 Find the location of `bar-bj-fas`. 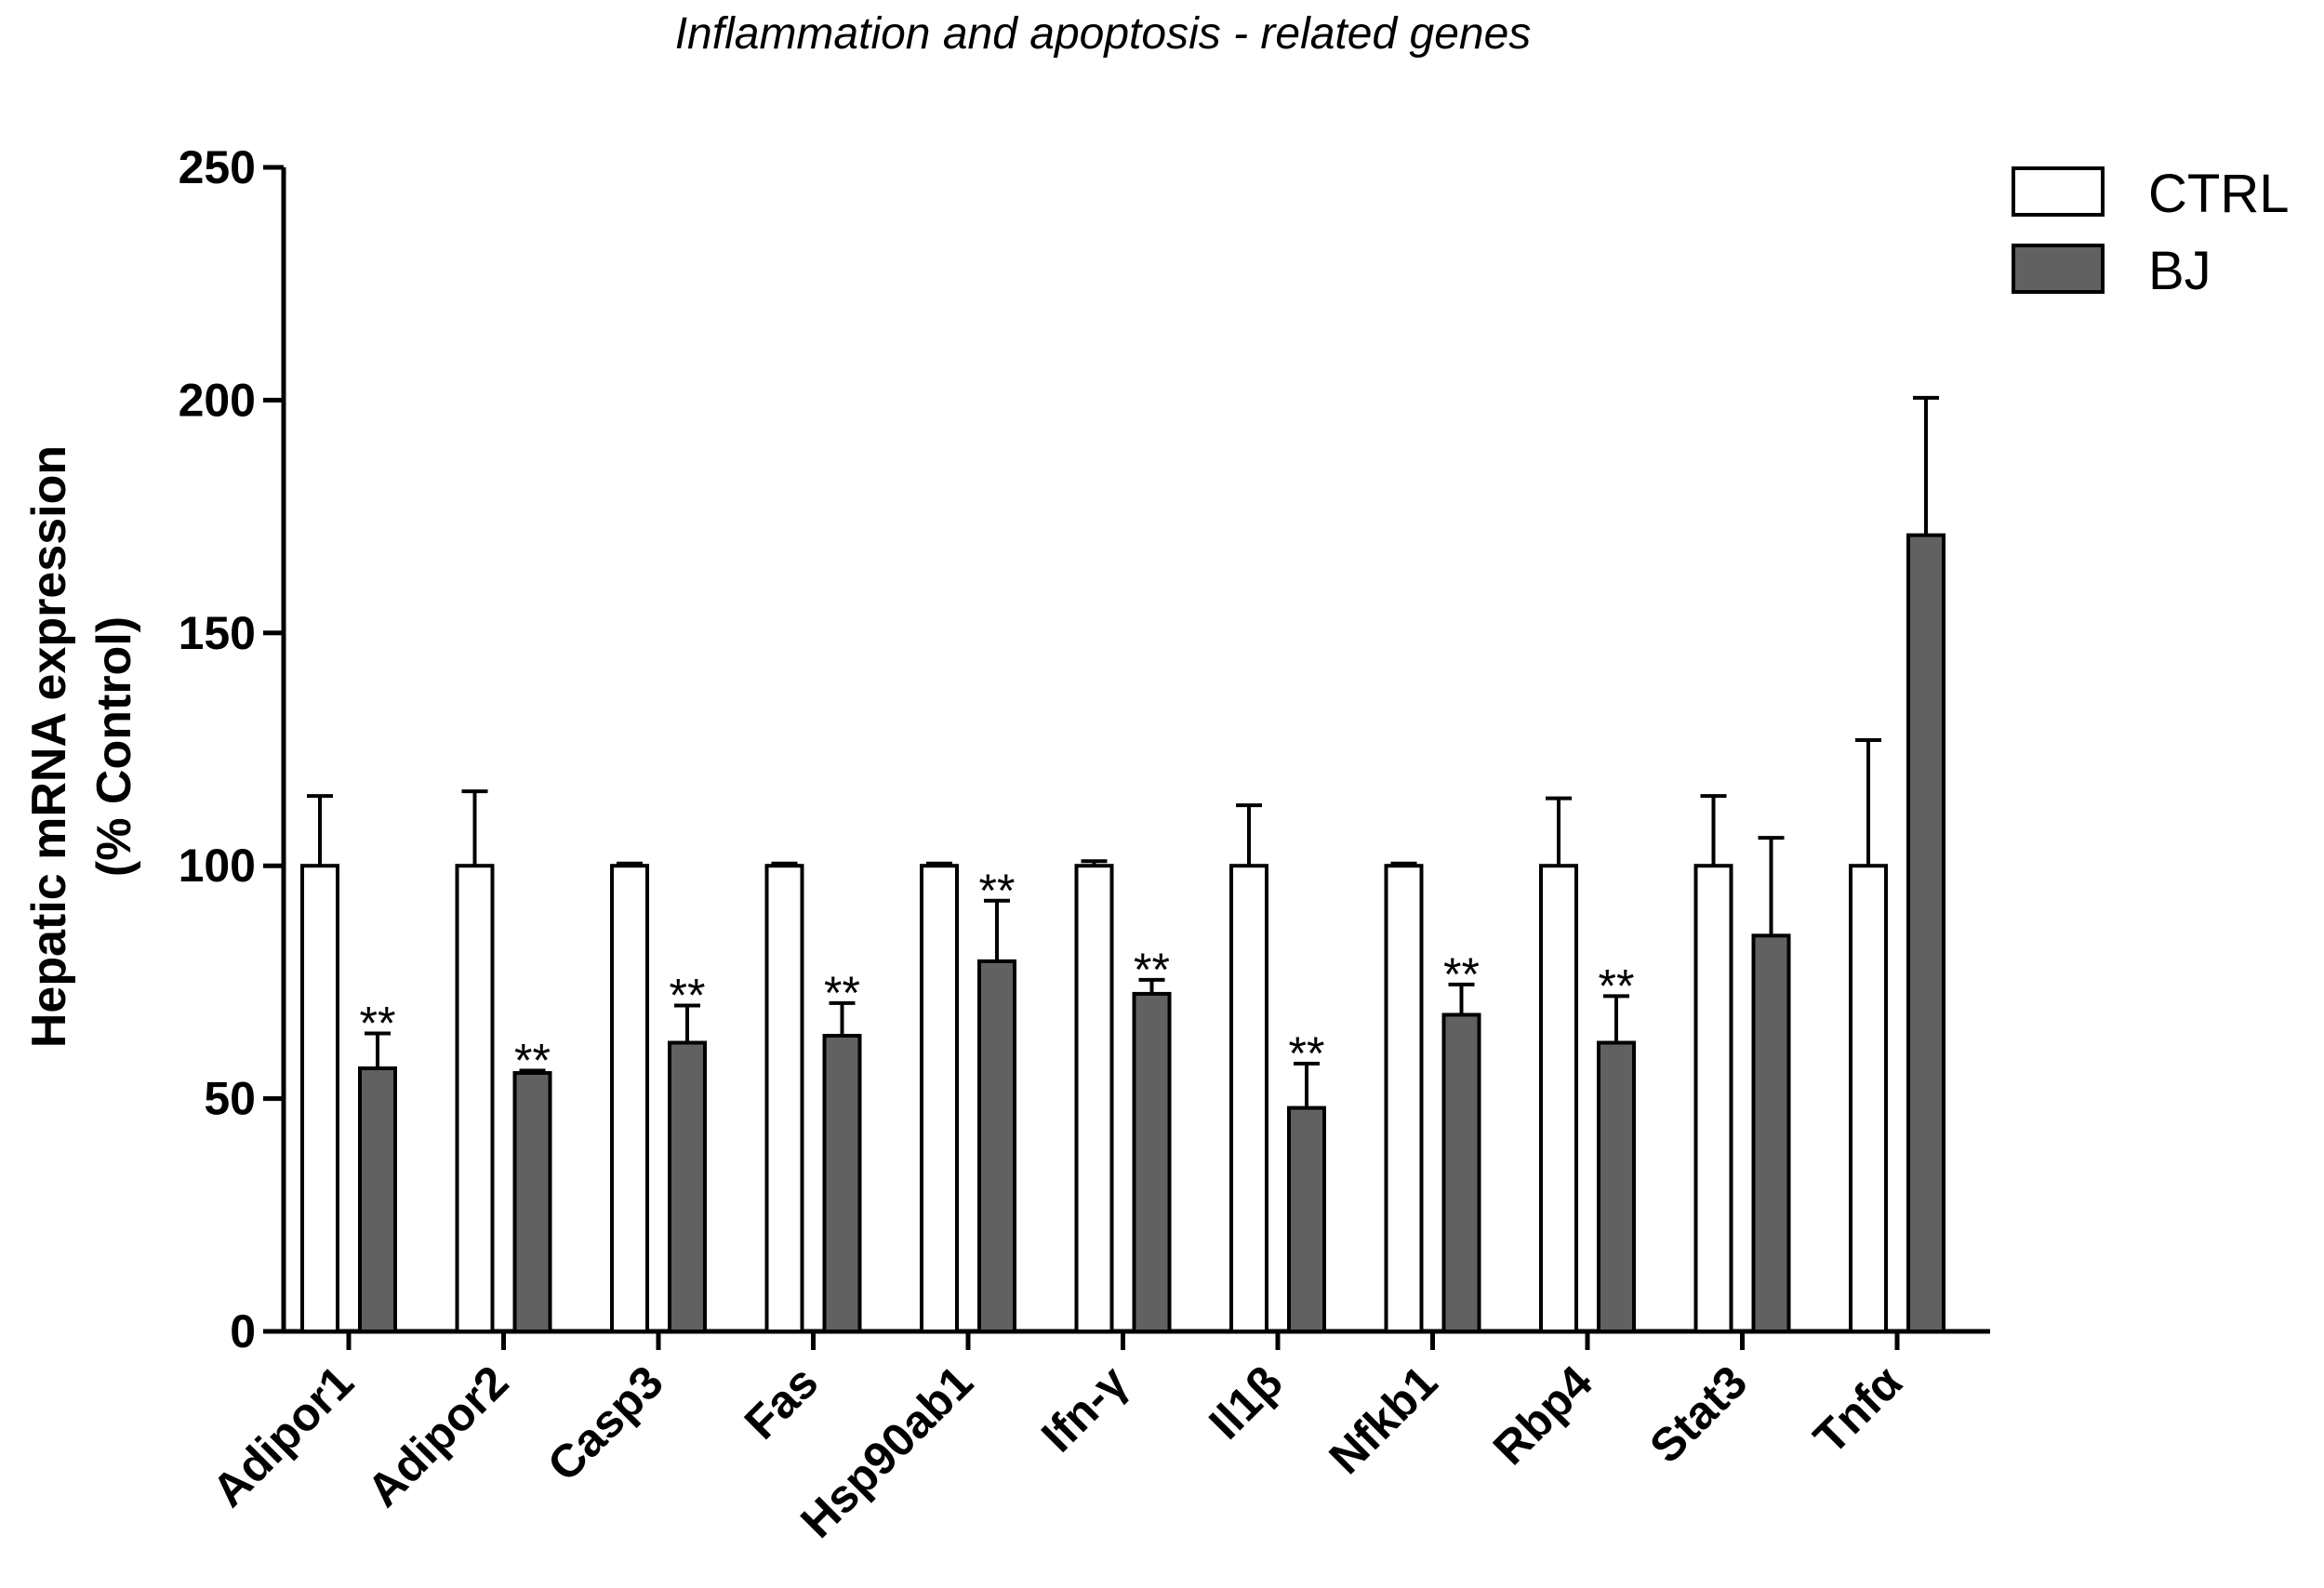

bar-bj-fas is located at coordinates (842, 1183).